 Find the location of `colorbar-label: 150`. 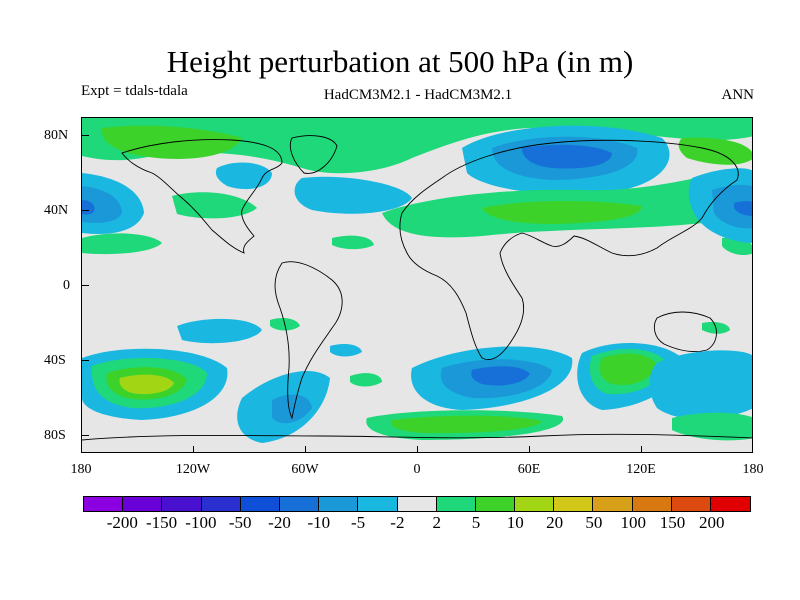

colorbar-label: 150 is located at coordinates (672, 522).